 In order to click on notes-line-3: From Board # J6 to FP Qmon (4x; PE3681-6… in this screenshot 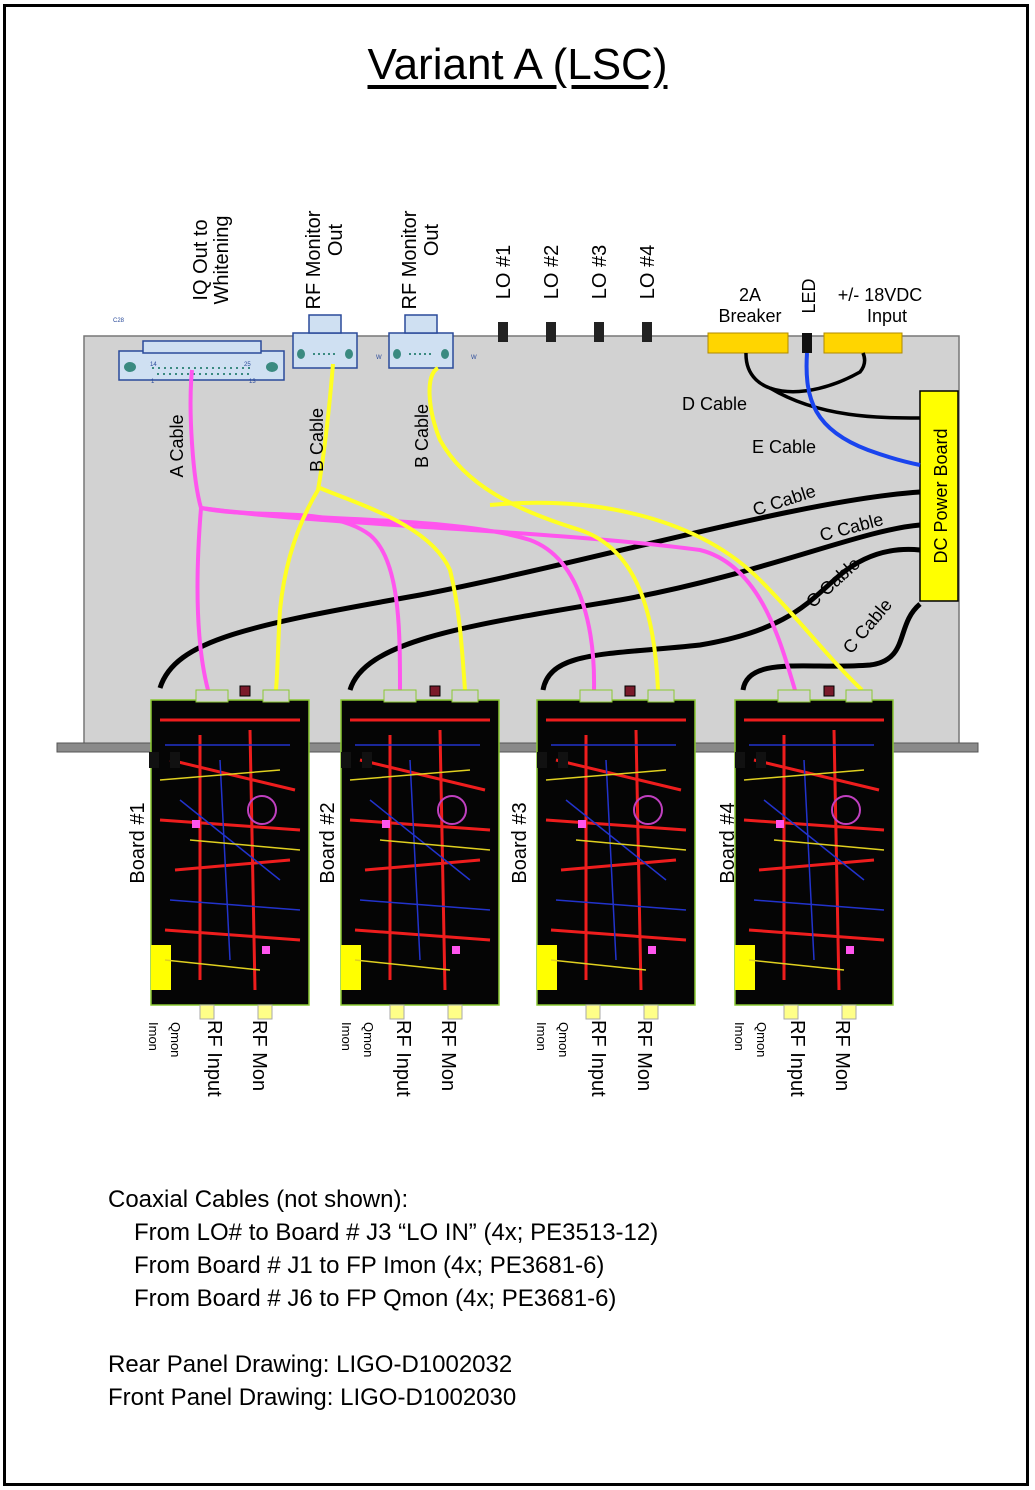, I will do `click(375, 1298)`.